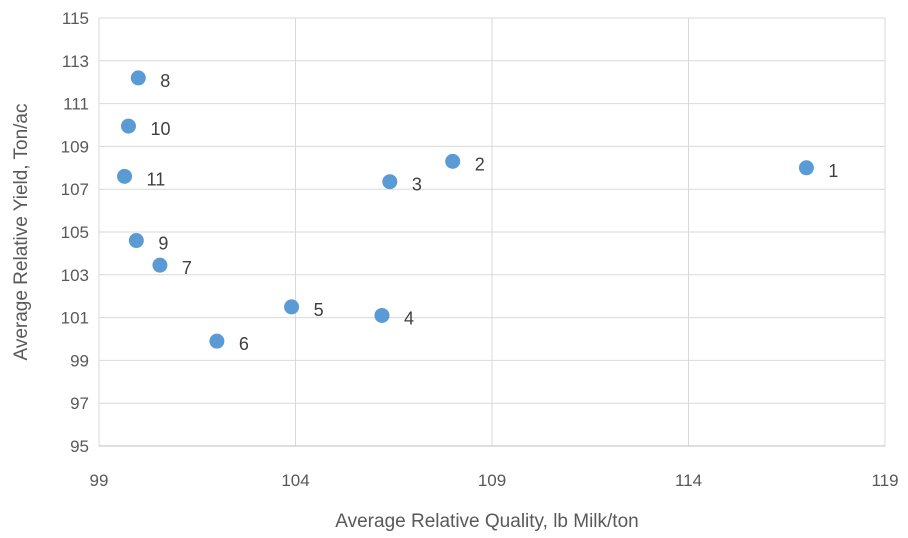 The width and height of the screenshot is (908, 538). I want to click on x-tick-label-109: 109, so click(492, 480).